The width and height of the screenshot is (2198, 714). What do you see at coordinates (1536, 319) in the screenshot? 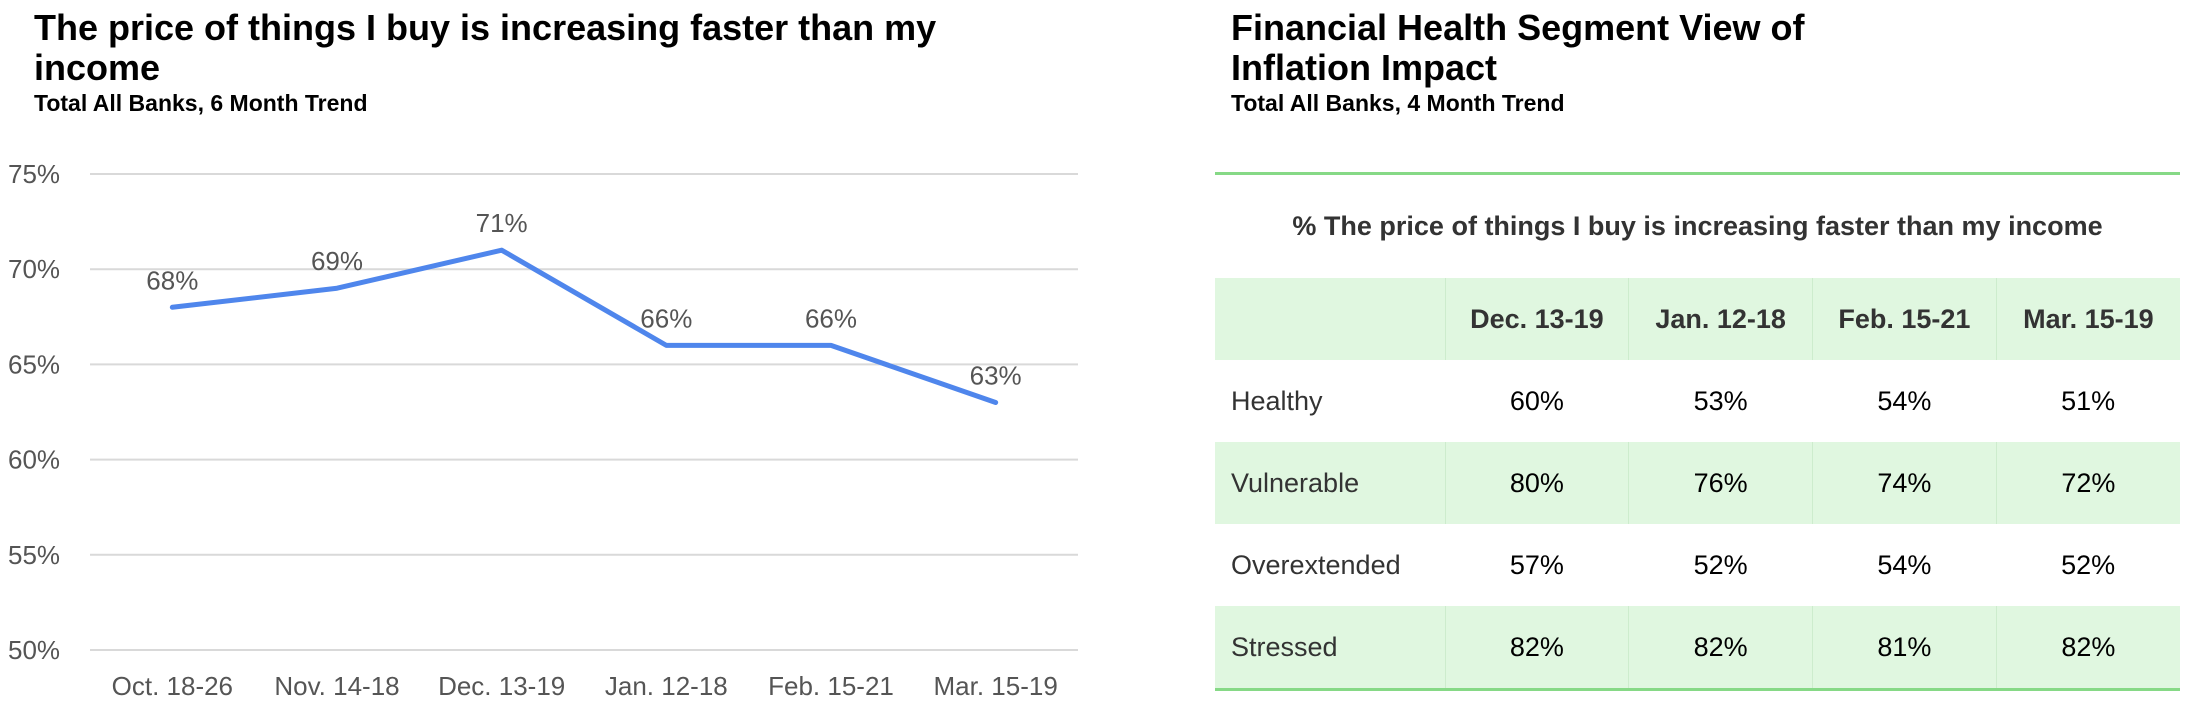
I see `column-header: Dec. 13-19` at bounding box center [1536, 319].